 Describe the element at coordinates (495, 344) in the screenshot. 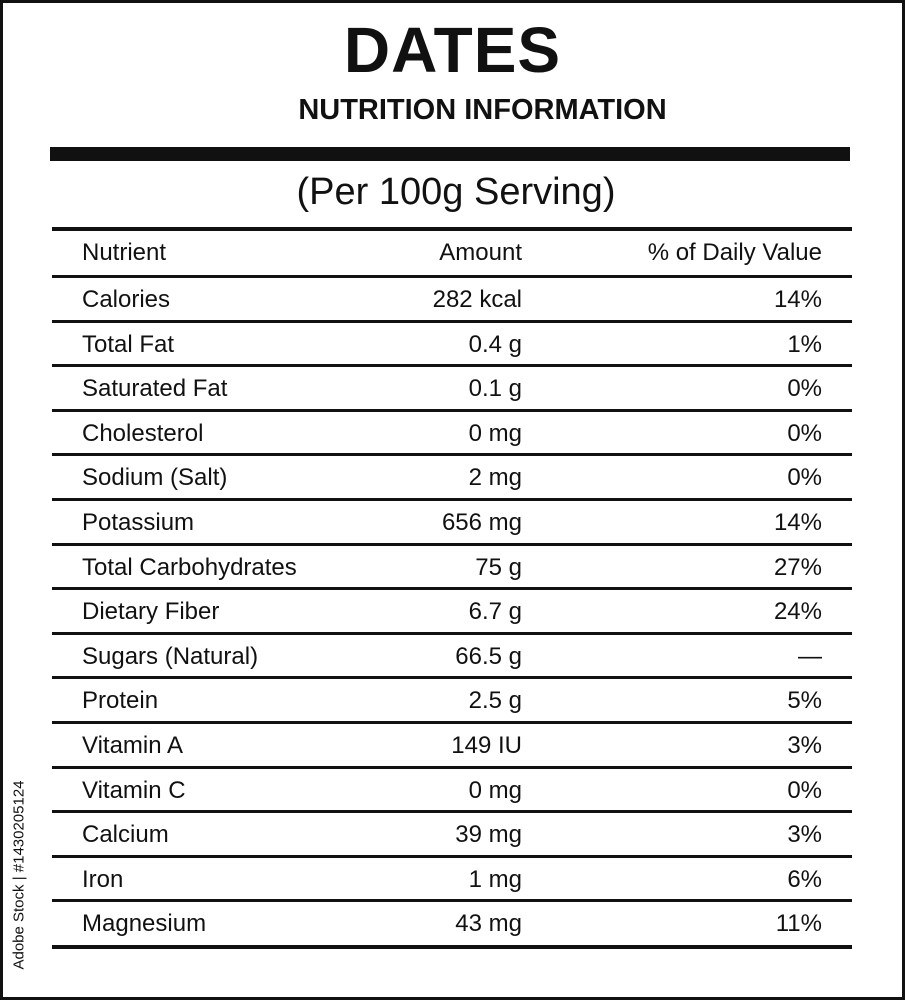

I see `nutrient-amount: 0.4 g` at that location.